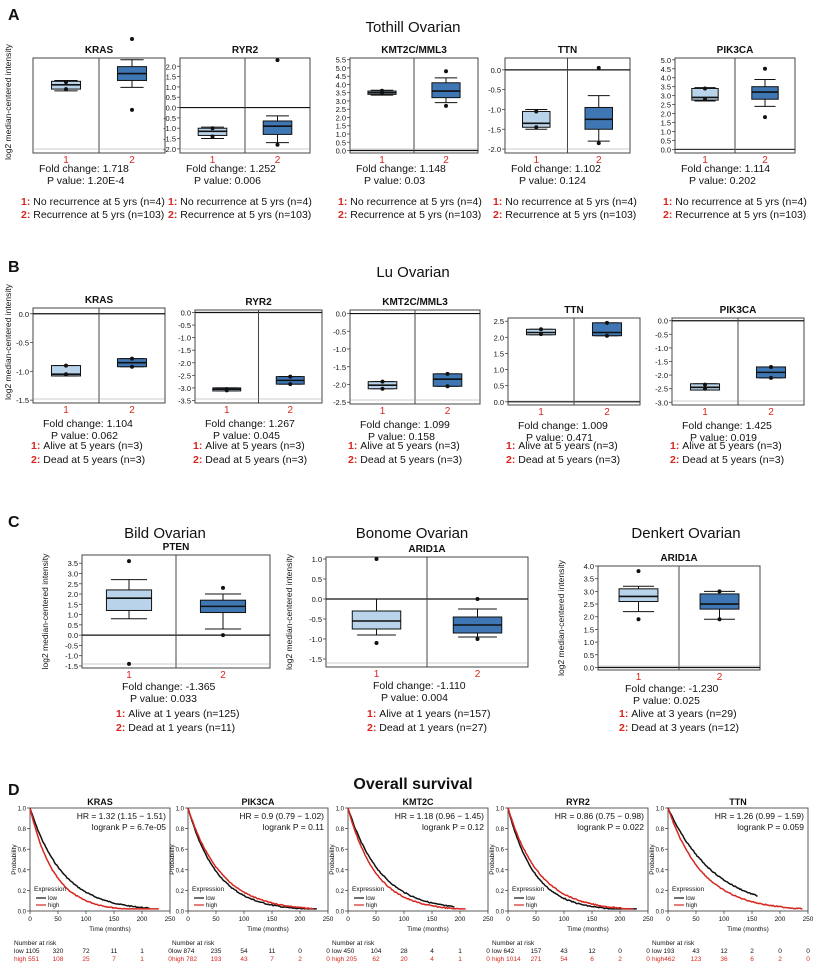  I want to click on p-value: P value: 0.471, so click(559, 438).